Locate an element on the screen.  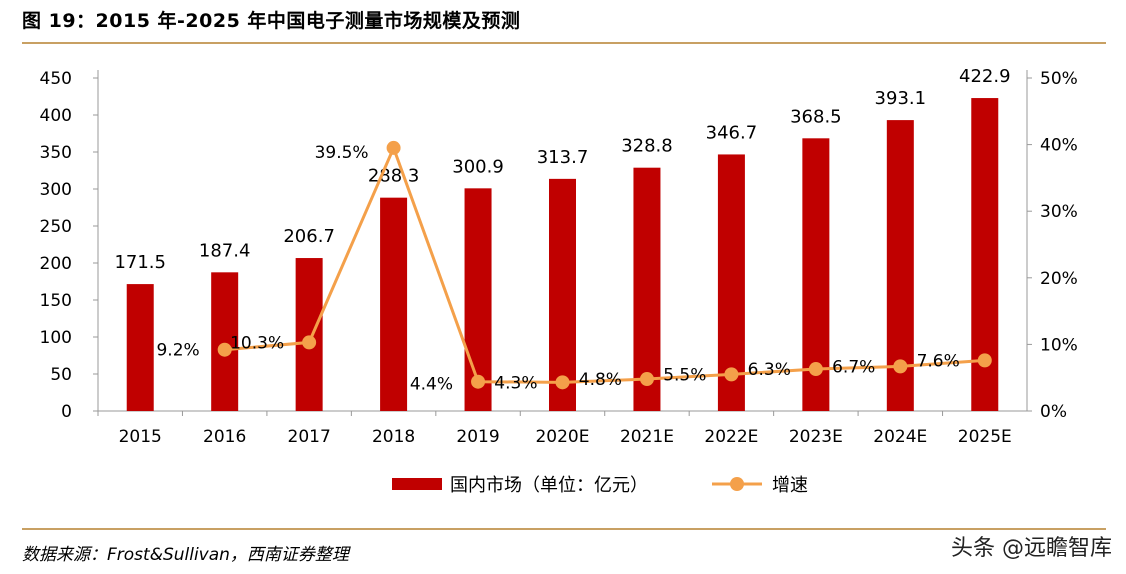
left-tick-label: 150 is located at coordinates (56, 301).